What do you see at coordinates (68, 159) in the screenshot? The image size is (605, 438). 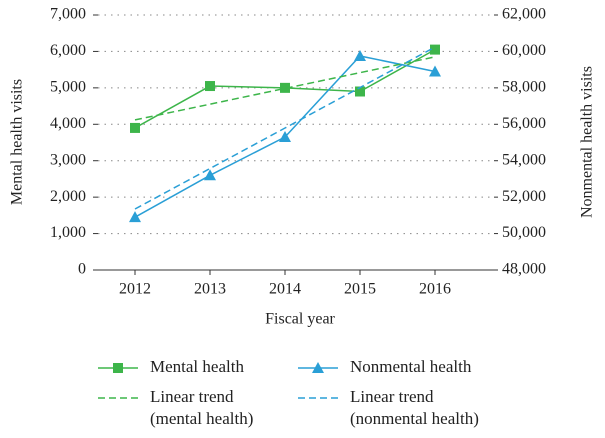 I see `y-tick-label: 3,000` at bounding box center [68, 159].